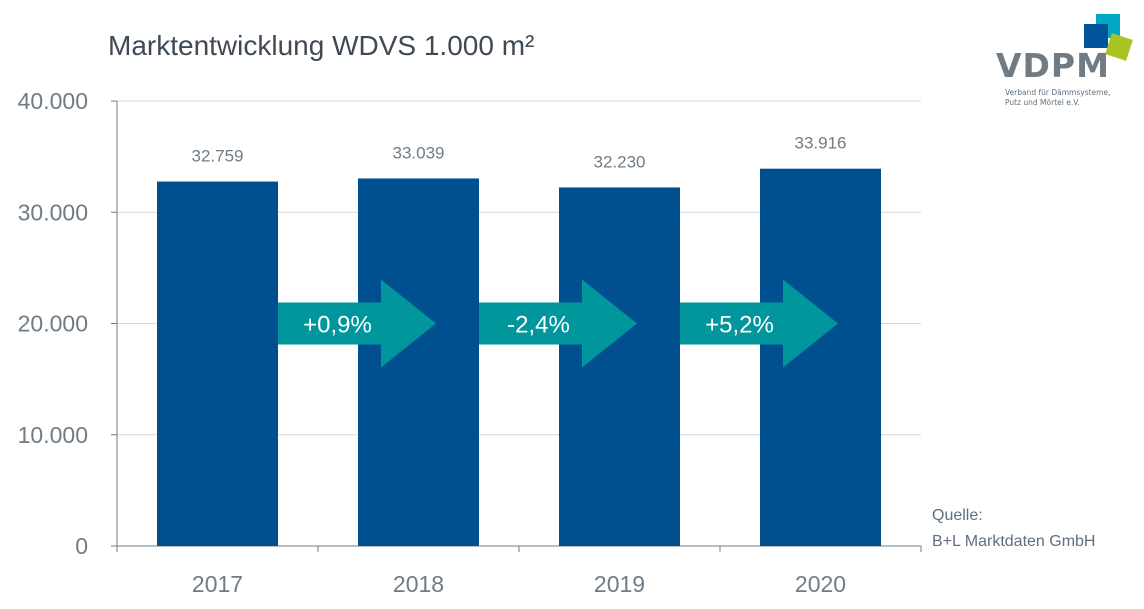 Image resolution: width=1144 pixels, height=609 pixels. I want to click on logo-subtitle-line2: Putz und Mörtel e.V., so click(1042, 102).